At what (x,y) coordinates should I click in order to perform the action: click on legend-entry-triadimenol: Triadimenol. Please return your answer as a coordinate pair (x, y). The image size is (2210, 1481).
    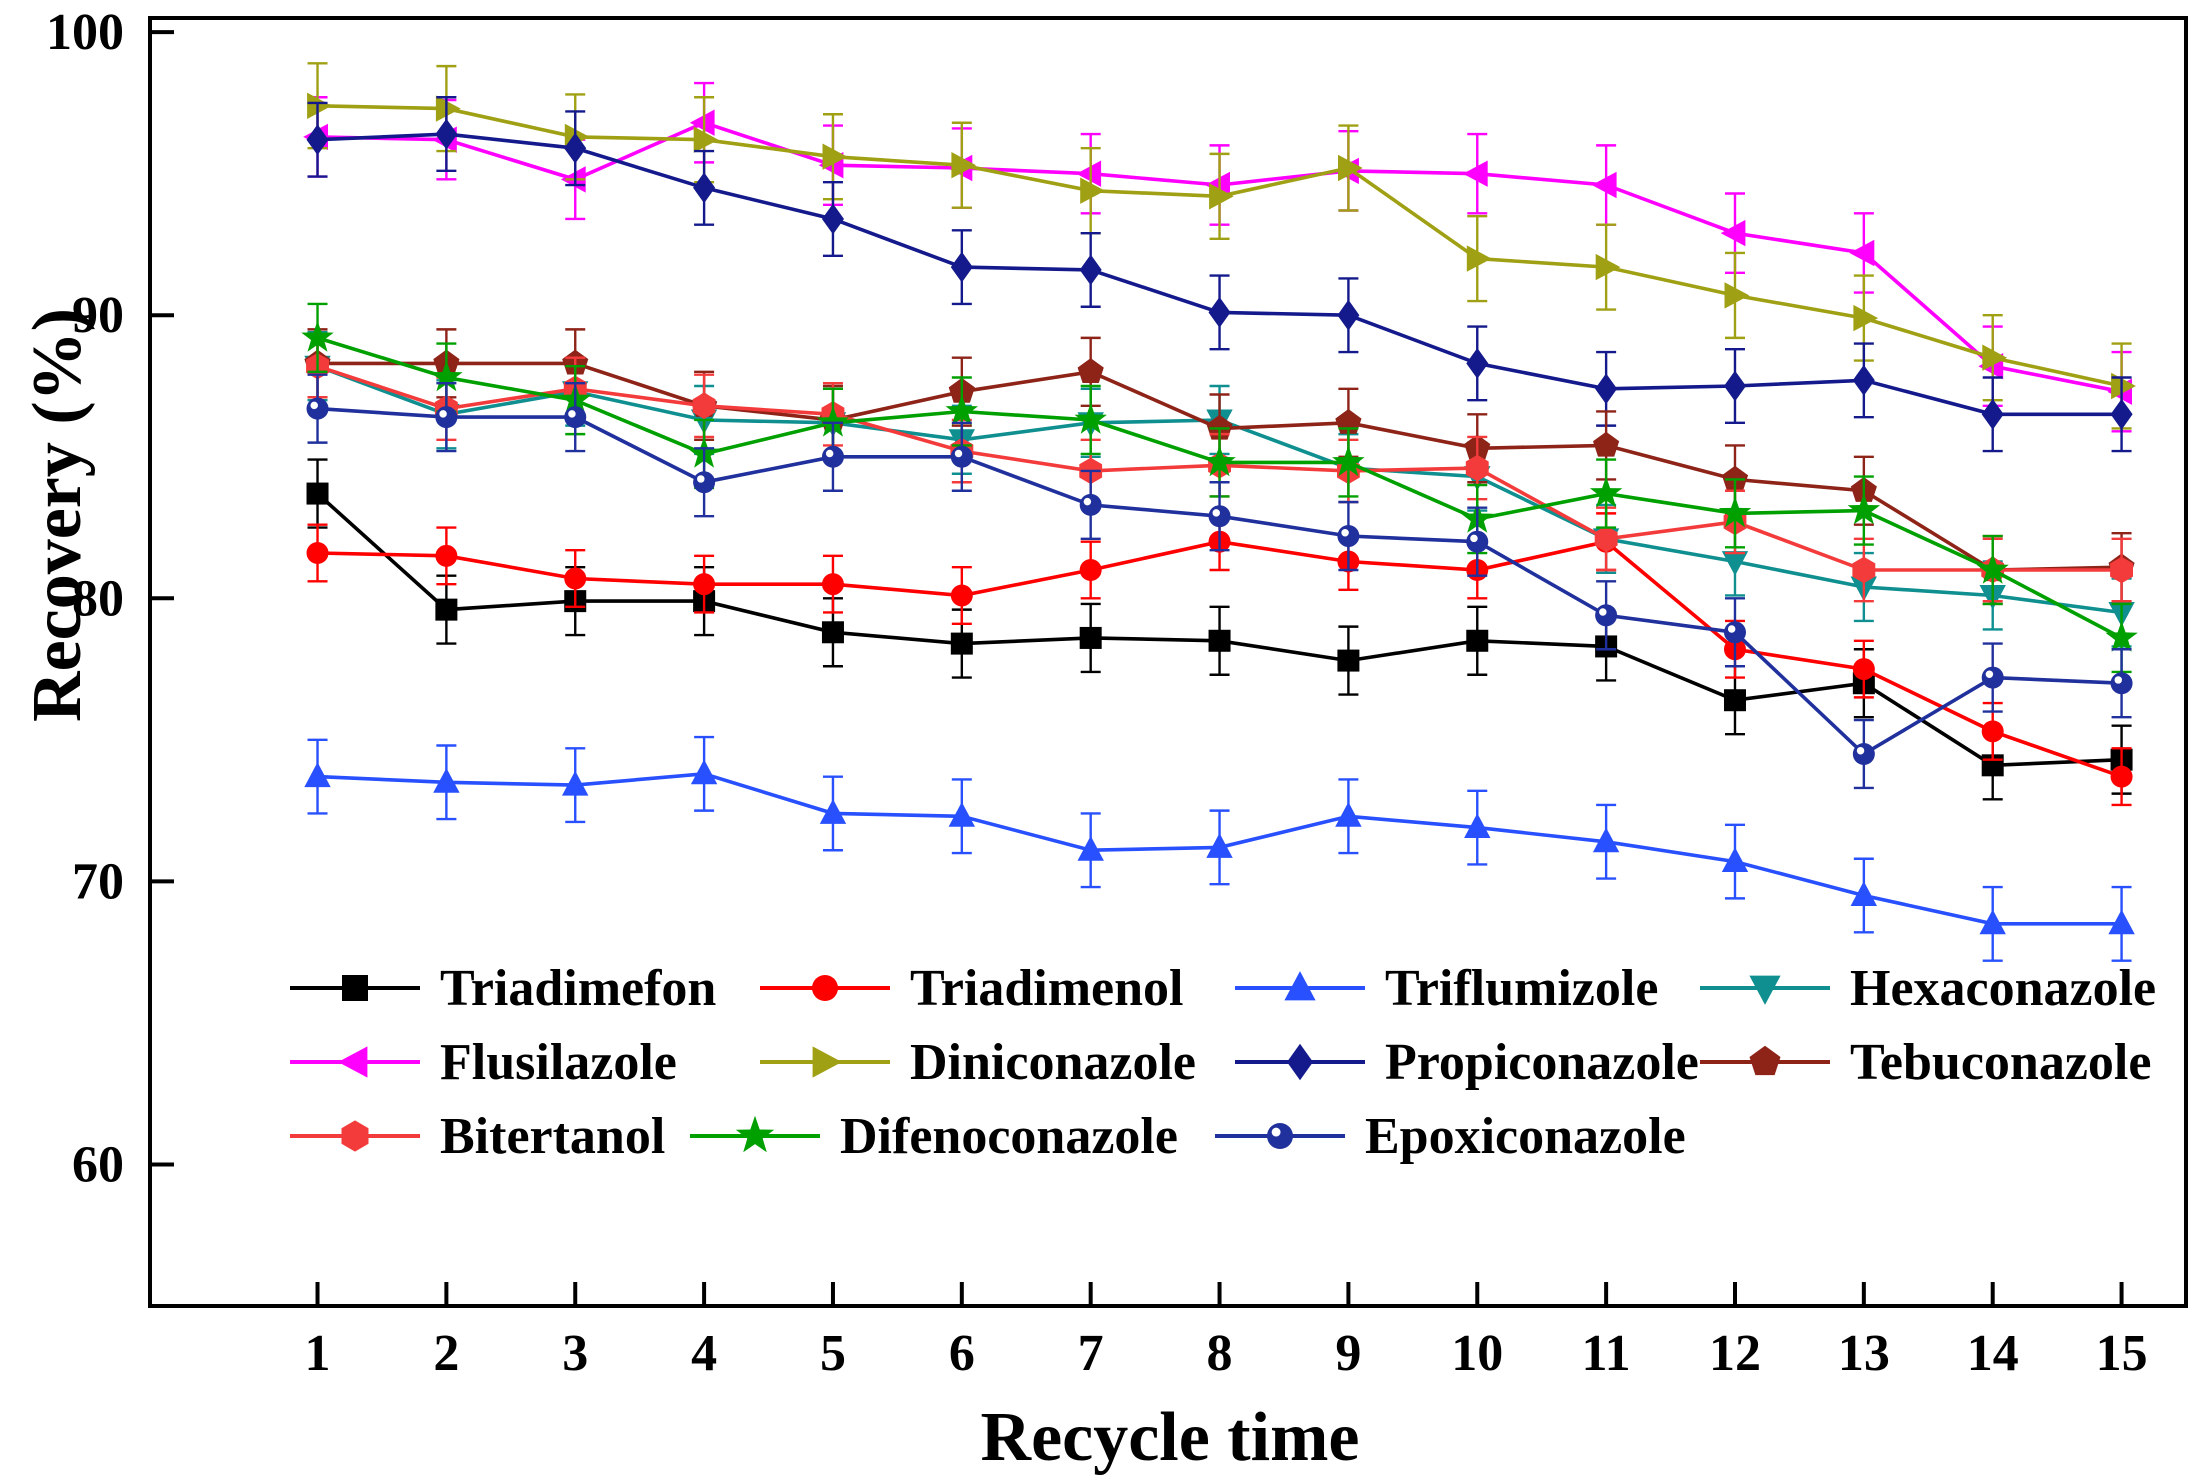
    Looking at the image, I should click on (971, 988).